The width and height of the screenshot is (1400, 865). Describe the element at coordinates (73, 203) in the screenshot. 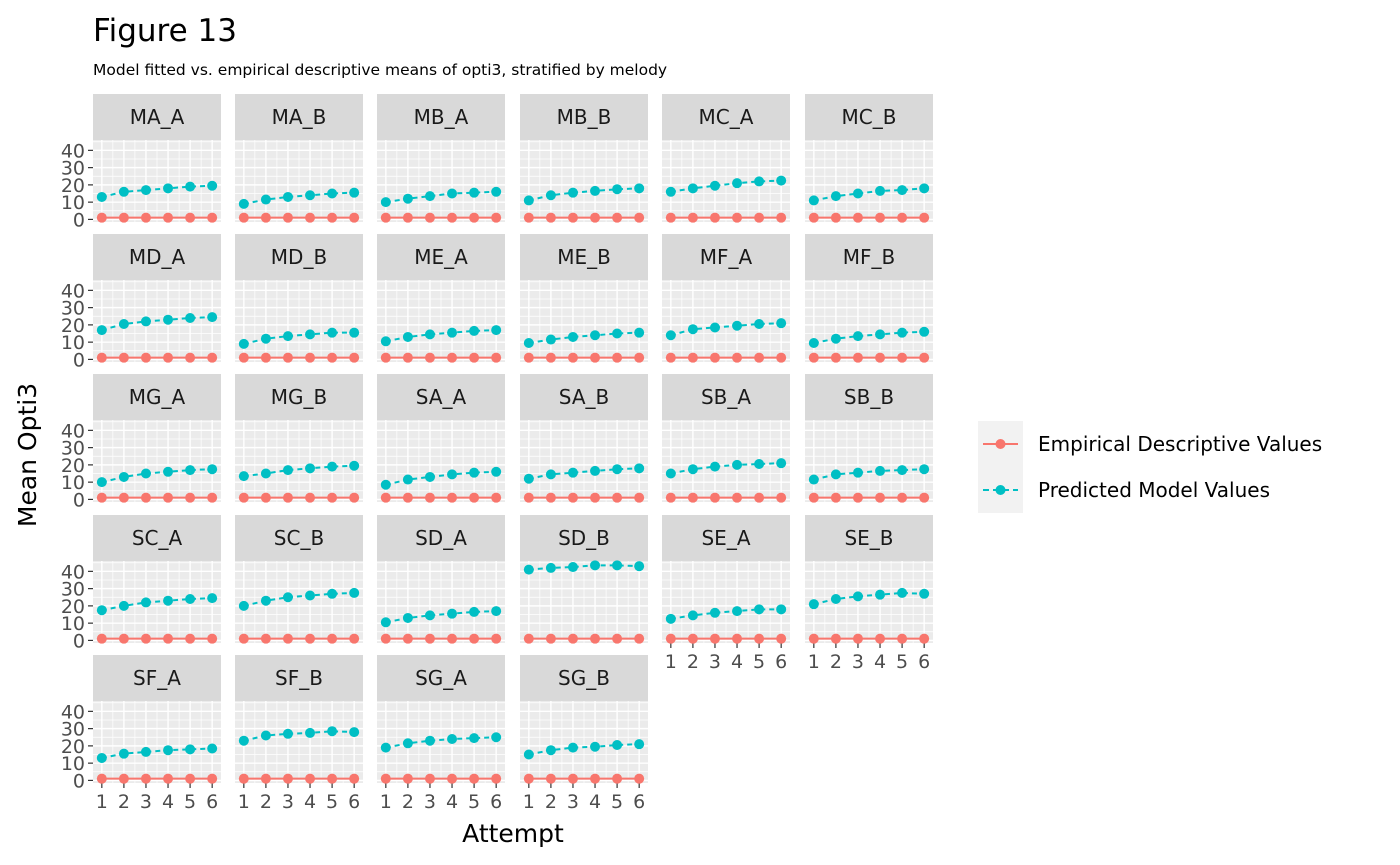

I see `y-tick-label: 10` at that location.